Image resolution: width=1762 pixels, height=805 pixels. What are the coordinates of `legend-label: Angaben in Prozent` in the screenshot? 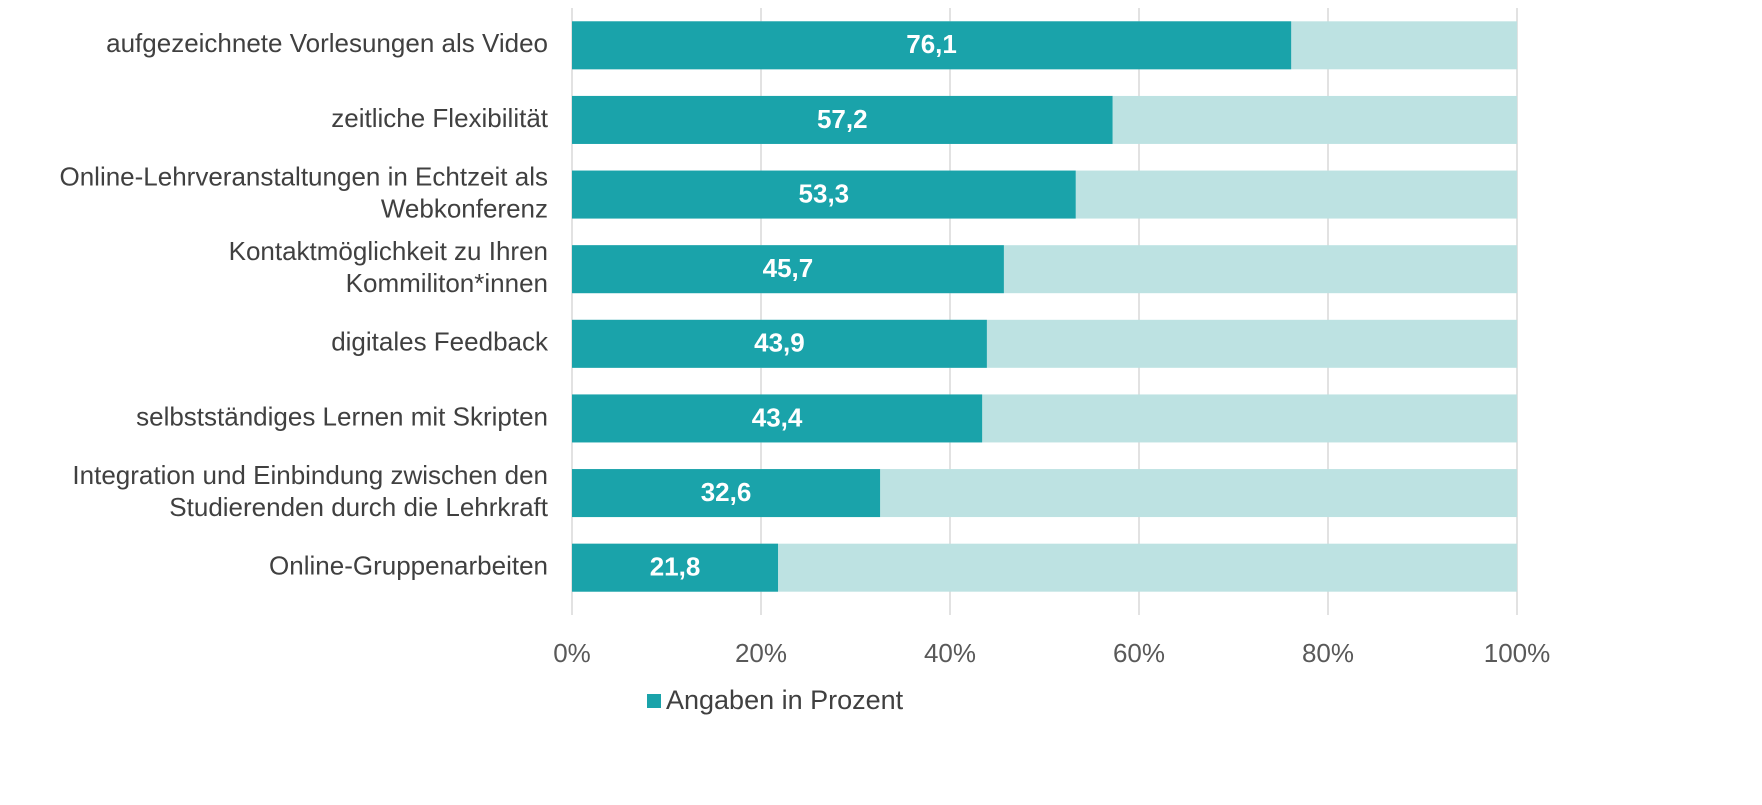 It's located at (785, 700).